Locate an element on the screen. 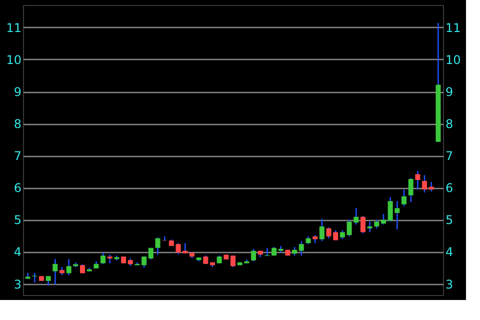 The width and height of the screenshot is (480, 320). y-tick-label: 4 is located at coordinates (18, 252).